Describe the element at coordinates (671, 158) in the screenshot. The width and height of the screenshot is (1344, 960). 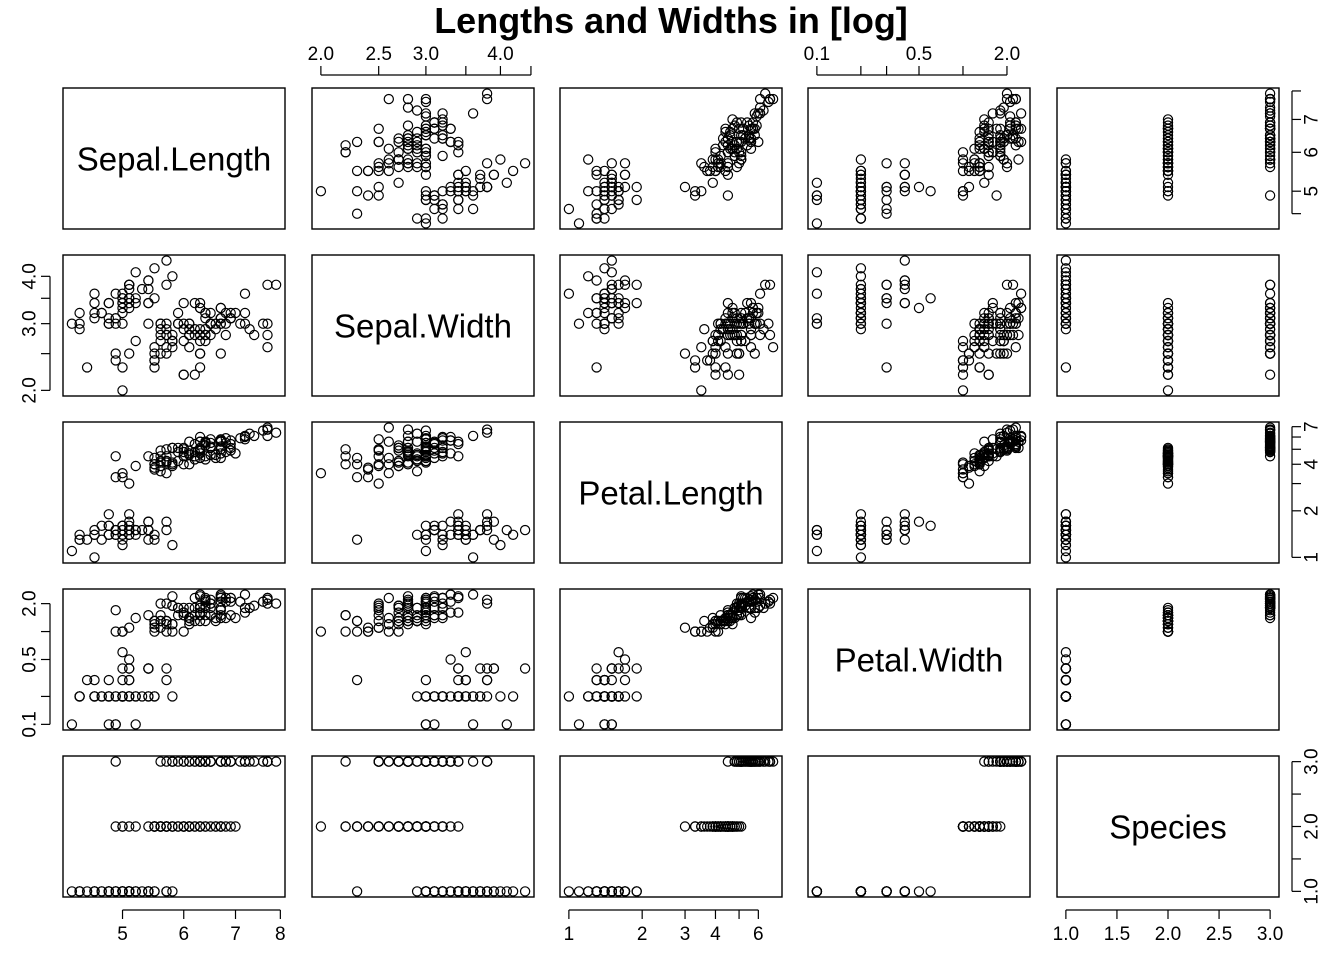
I see `panel-sepal-length-vs-petal-length` at that location.